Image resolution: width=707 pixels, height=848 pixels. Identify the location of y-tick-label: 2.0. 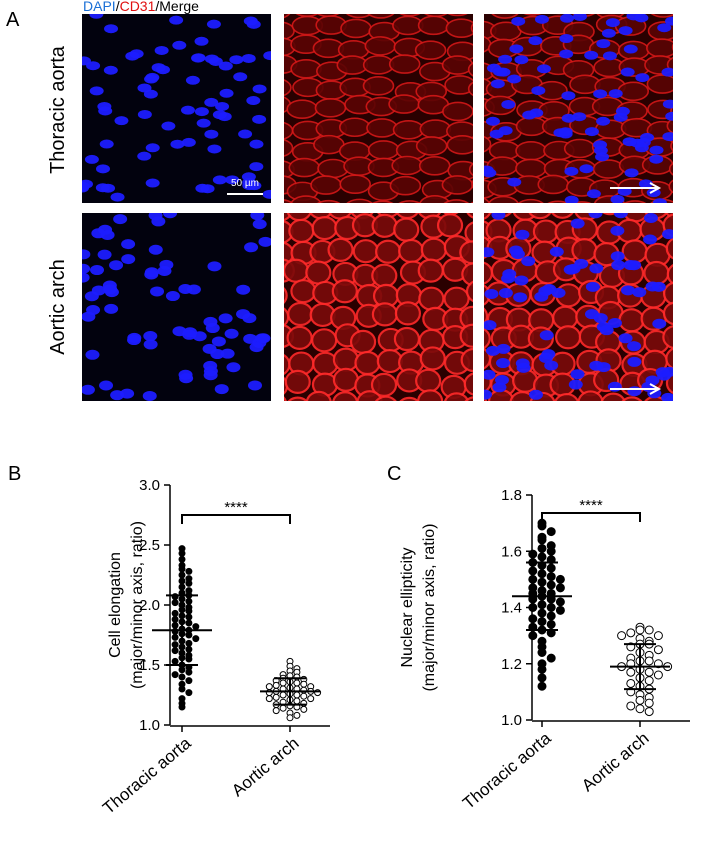
(149, 605).